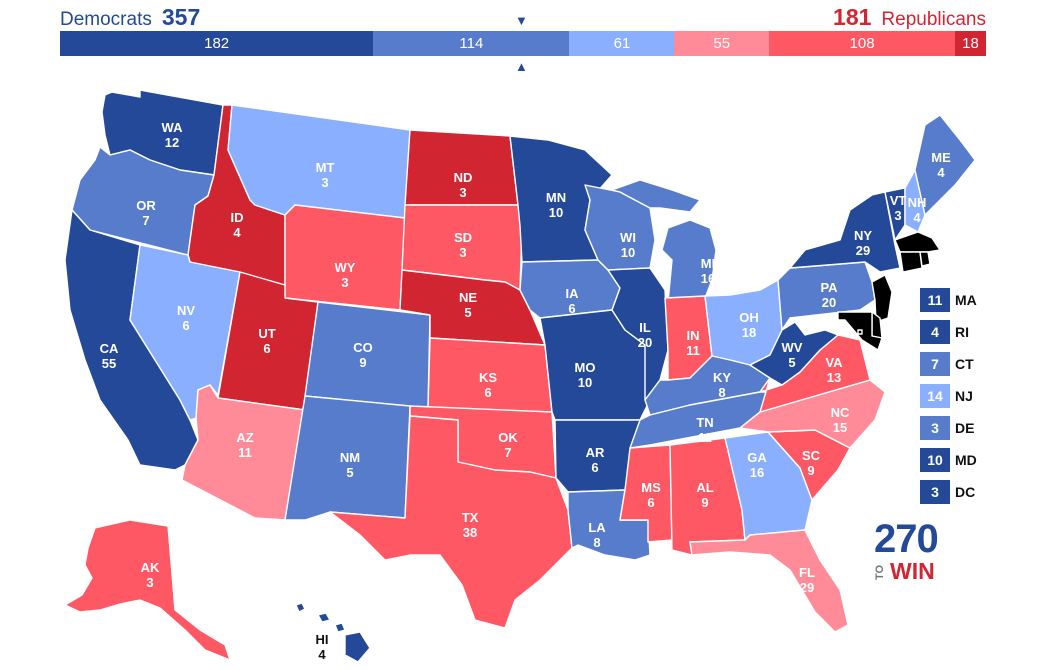 This screenshot has width=1050, height=670. Describe the element at coordinates (935, 300) in the screenshot. I see `small-state-ev-box: 11` at that location.